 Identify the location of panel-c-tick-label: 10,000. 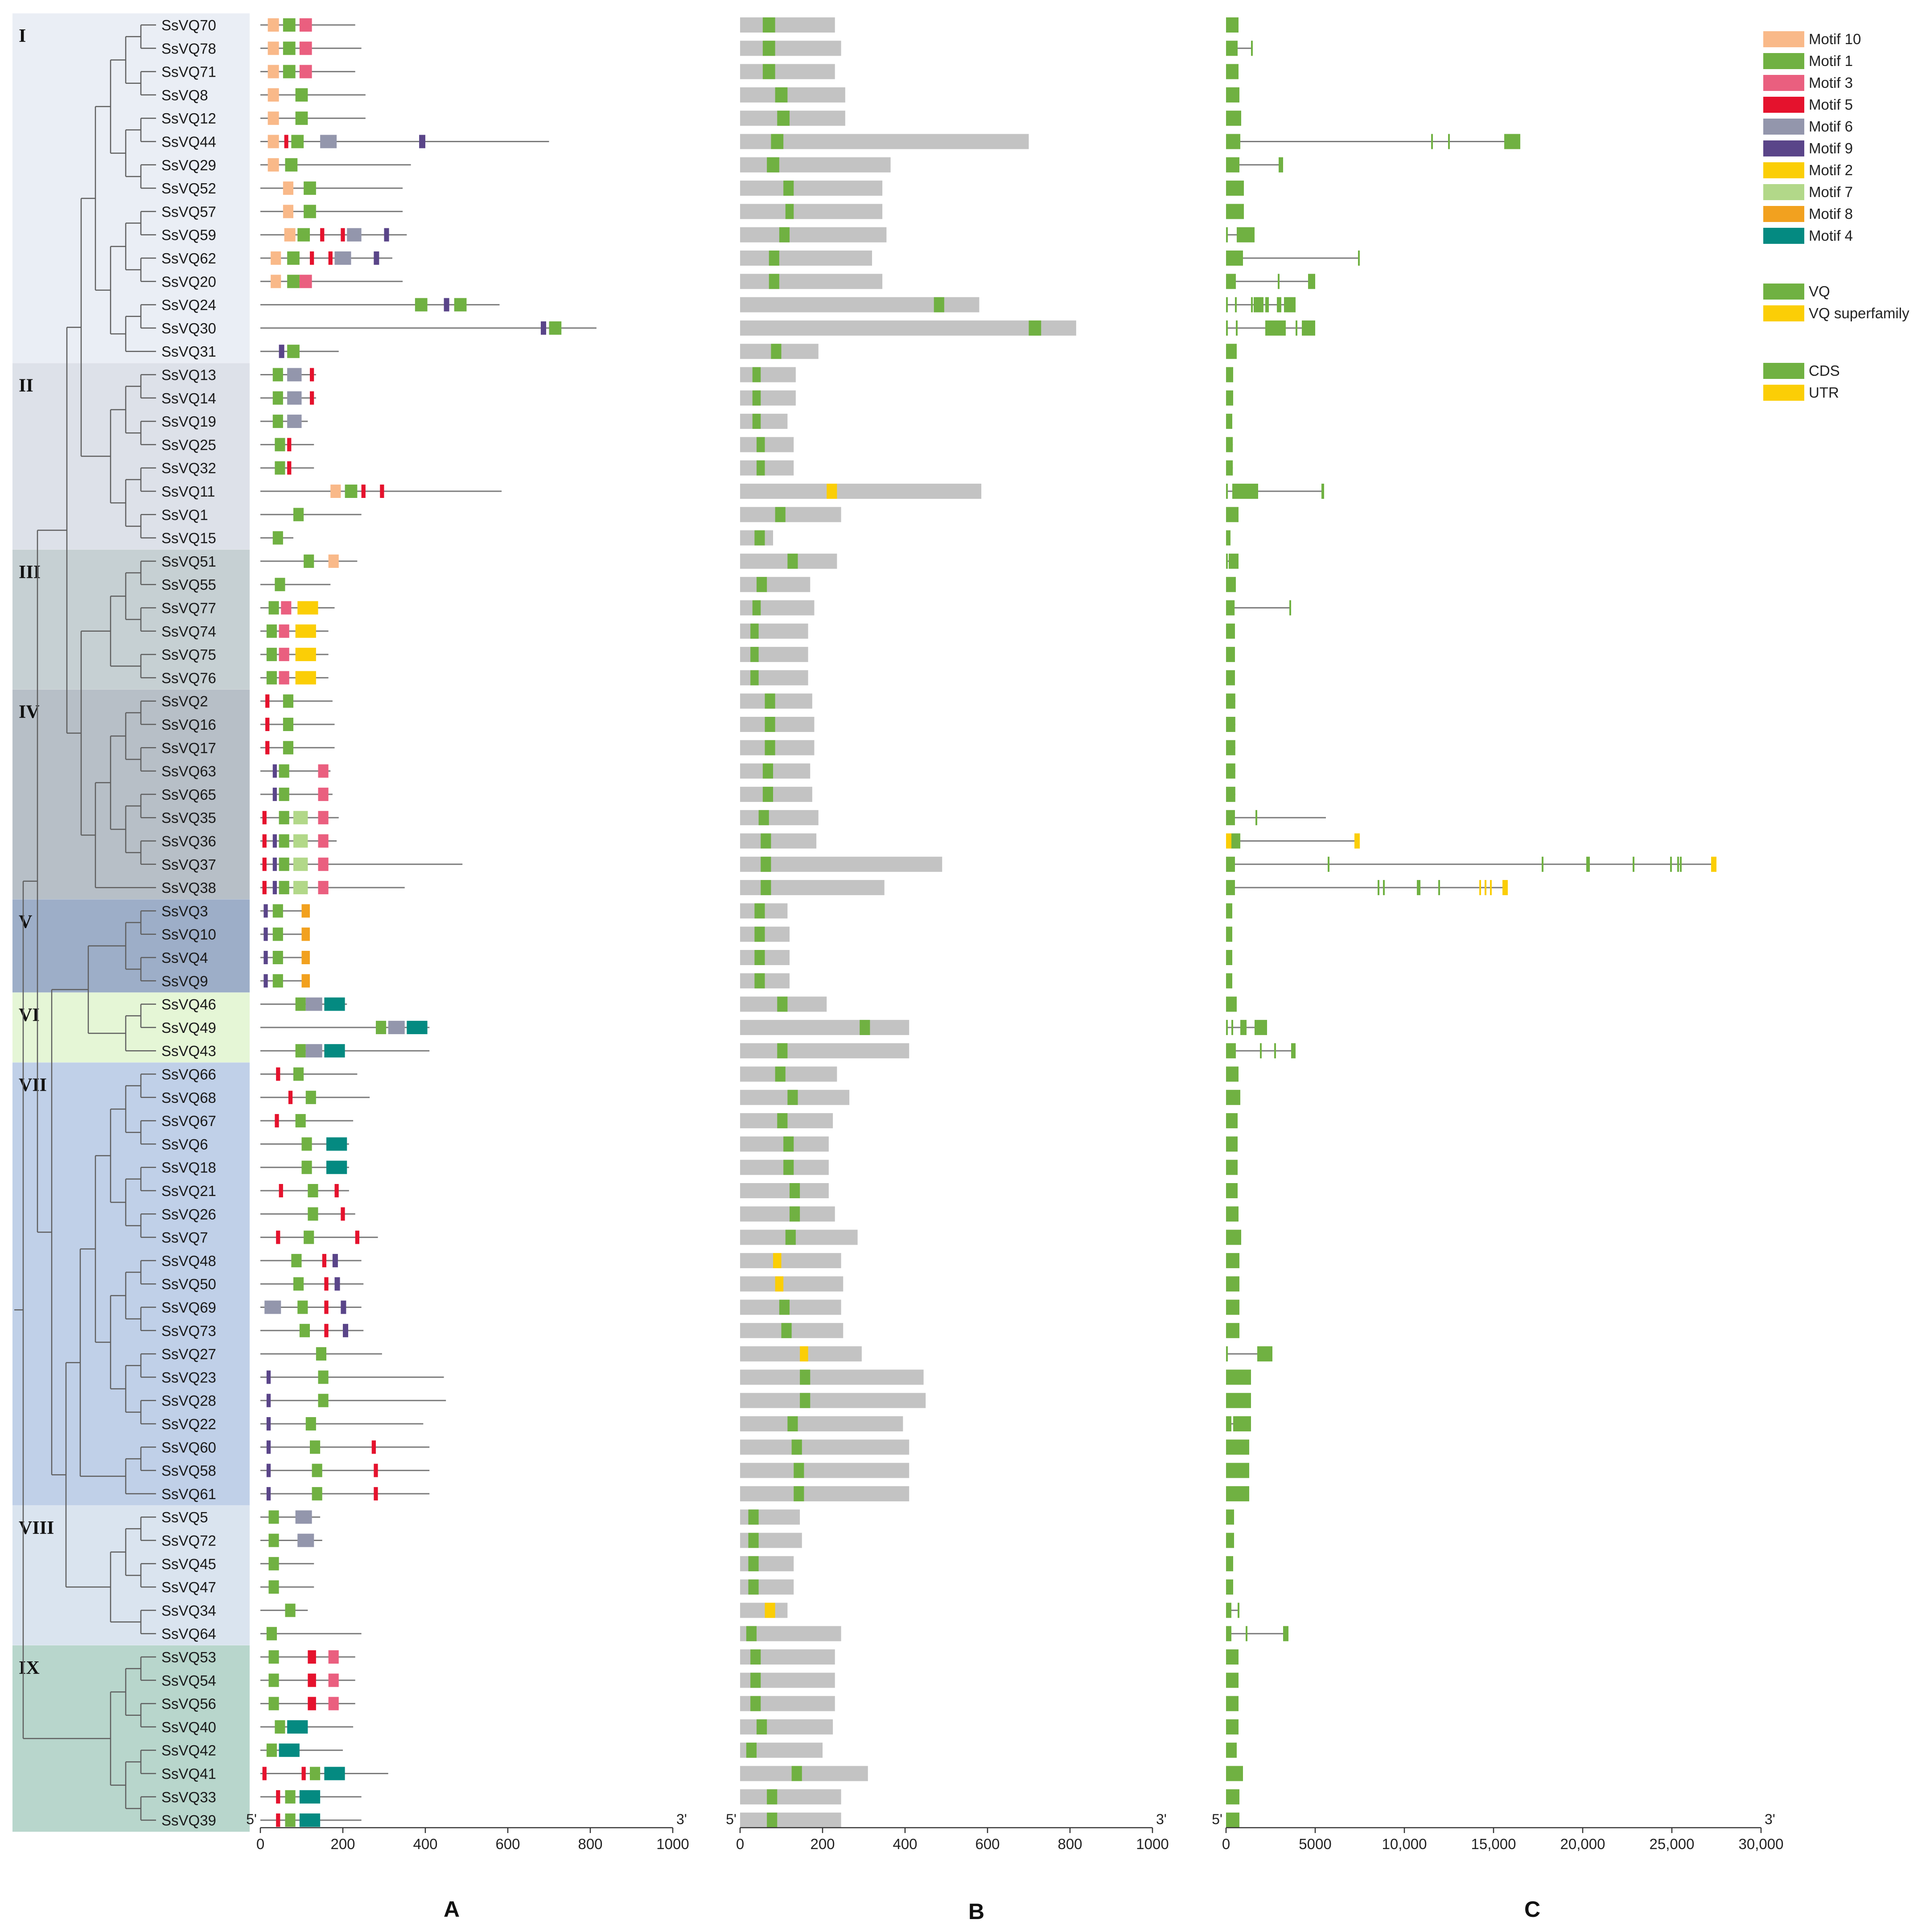
(1405, 1844).